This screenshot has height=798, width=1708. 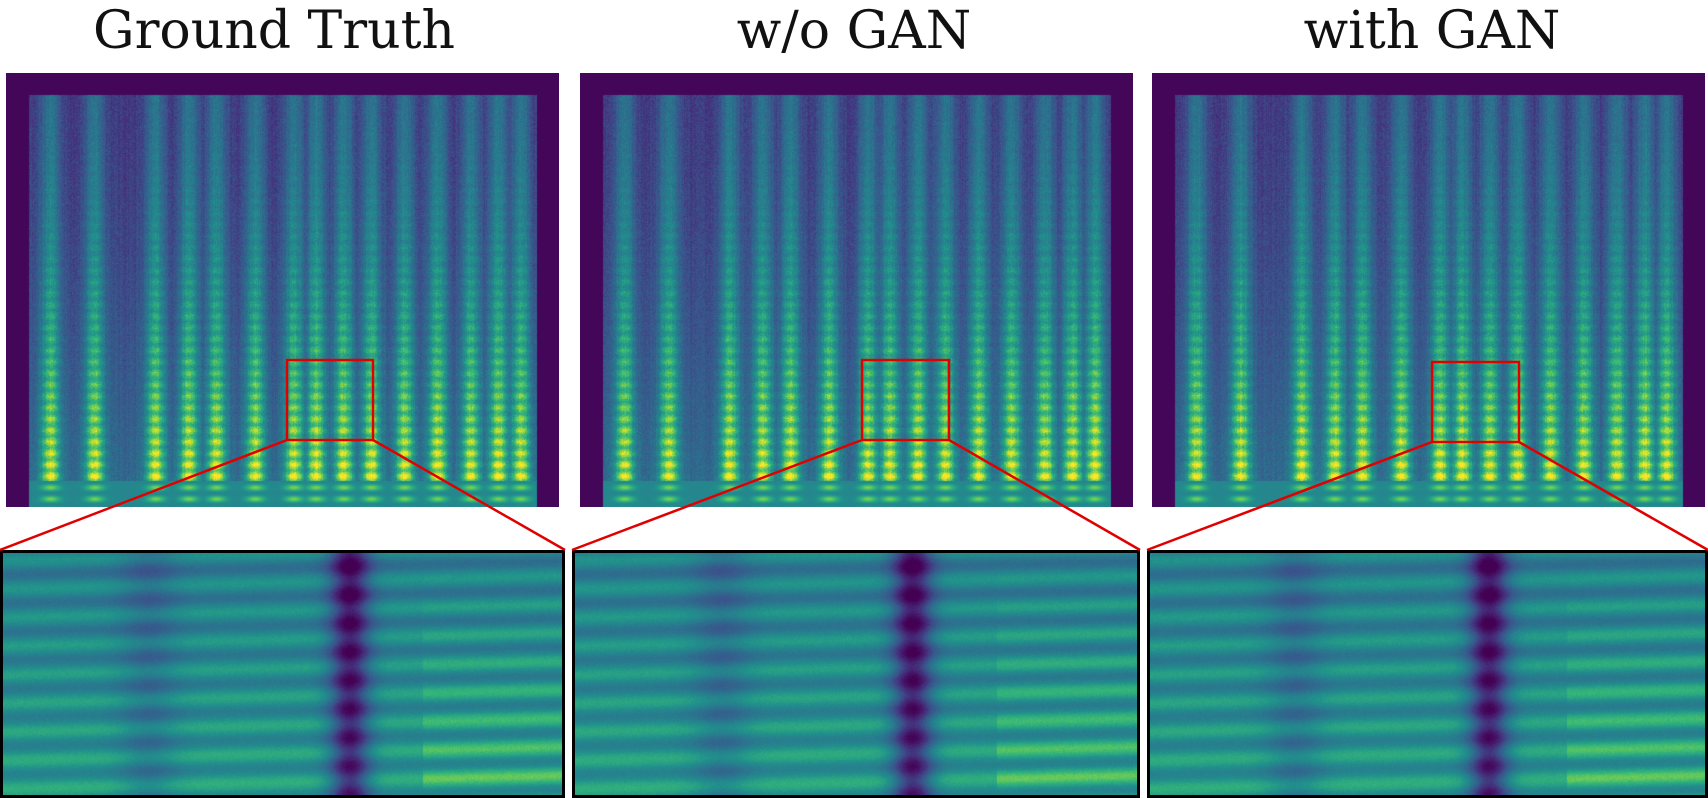 I want to click on panel-title-with-gan: with GAN, so click(x=1432, y=31).